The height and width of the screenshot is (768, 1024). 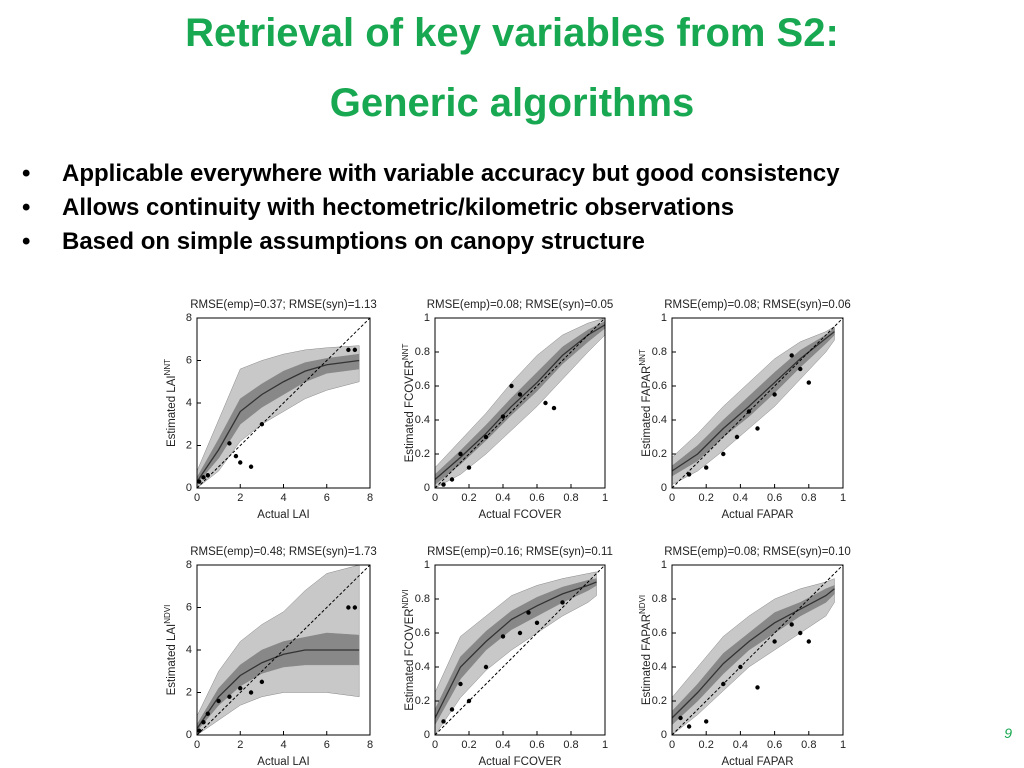 What do you see at coordinates (405, 598) in the screenshot?
I see `y-axis-label-sup: NDVI` at bounding box center [405, 598].